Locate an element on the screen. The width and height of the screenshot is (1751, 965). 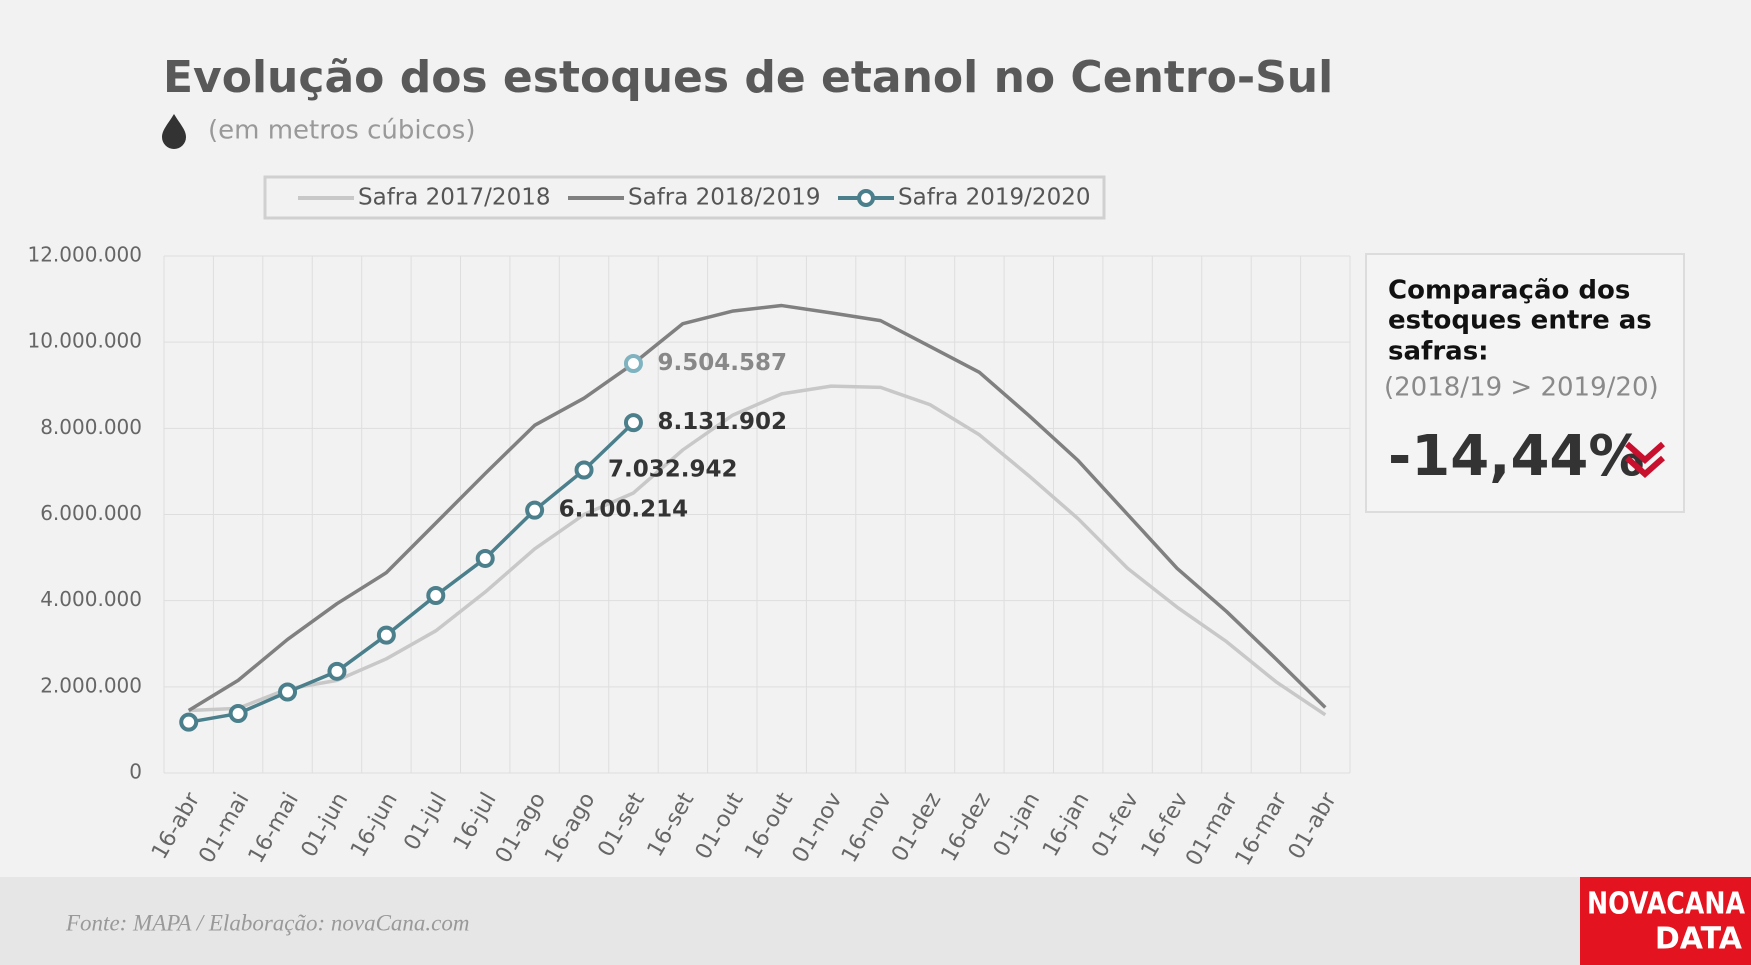
footer-source: Fonte: MAPA / Elaboração: novaCana.com is located at coordinates (267, 922).